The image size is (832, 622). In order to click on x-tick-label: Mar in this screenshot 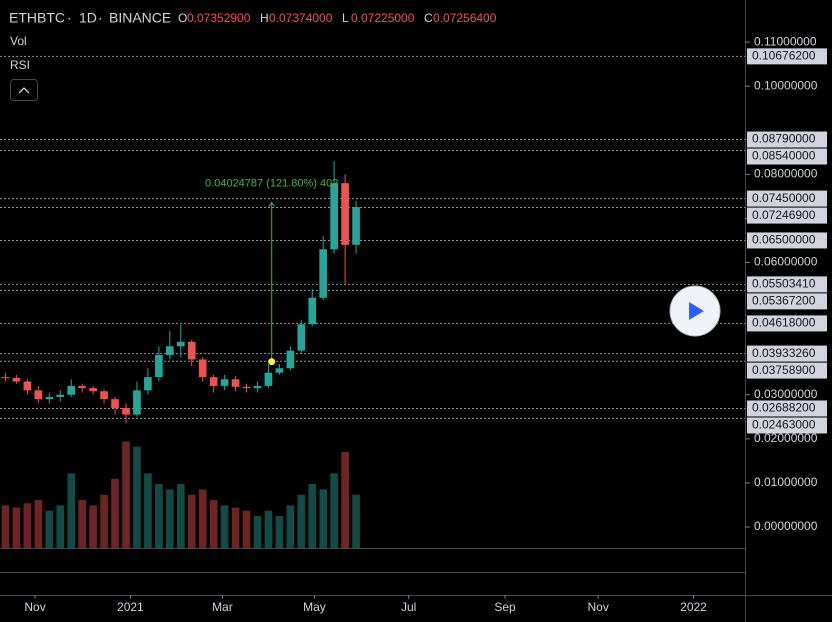, I will do `click(222, 607)`.